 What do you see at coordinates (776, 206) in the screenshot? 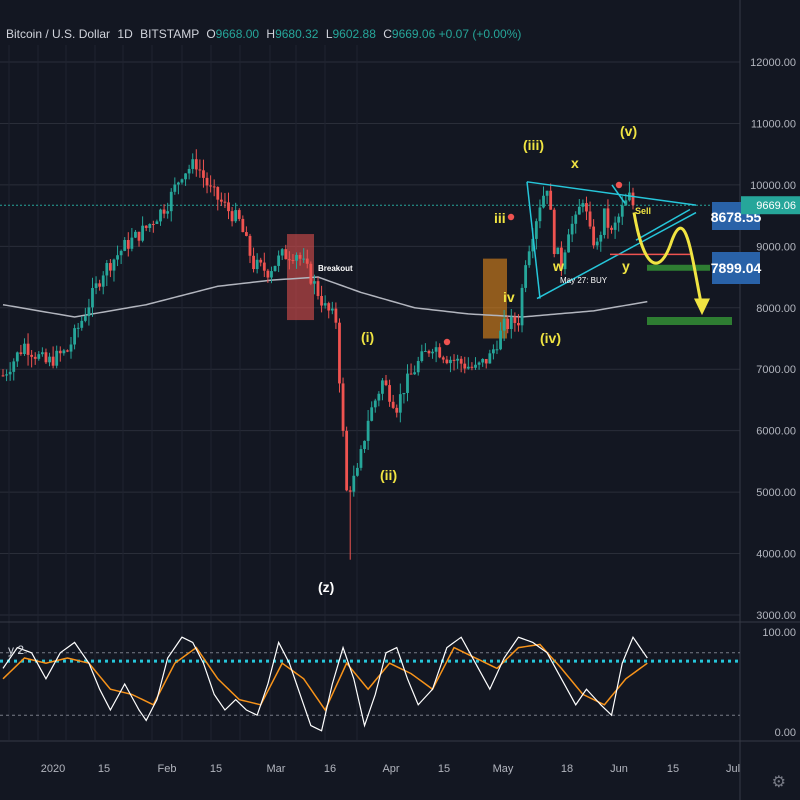
I see `last-price-label: 9669.06` at bounding box center [776, 206].